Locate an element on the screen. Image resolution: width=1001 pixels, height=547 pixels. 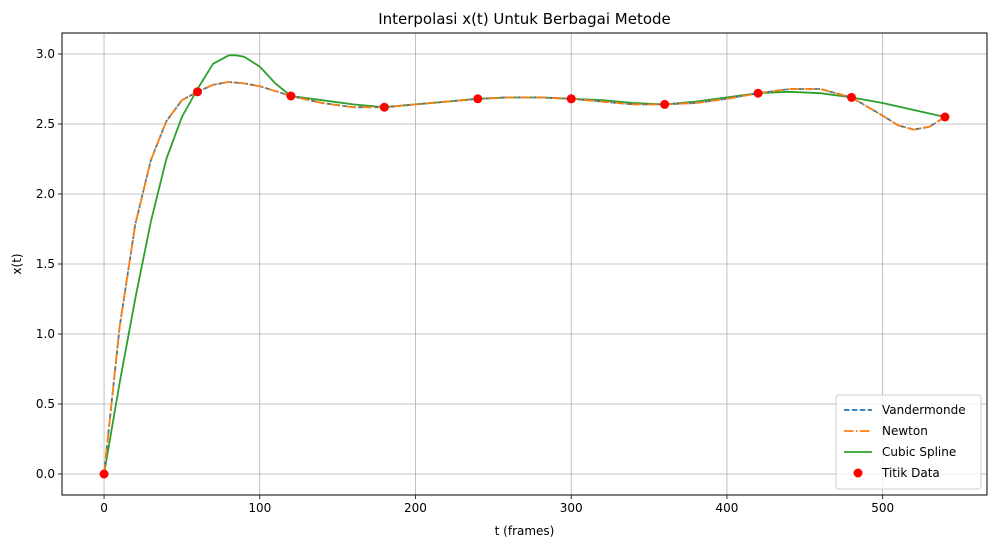
x-tick-label: 400 is located at coordinates (726, 508).